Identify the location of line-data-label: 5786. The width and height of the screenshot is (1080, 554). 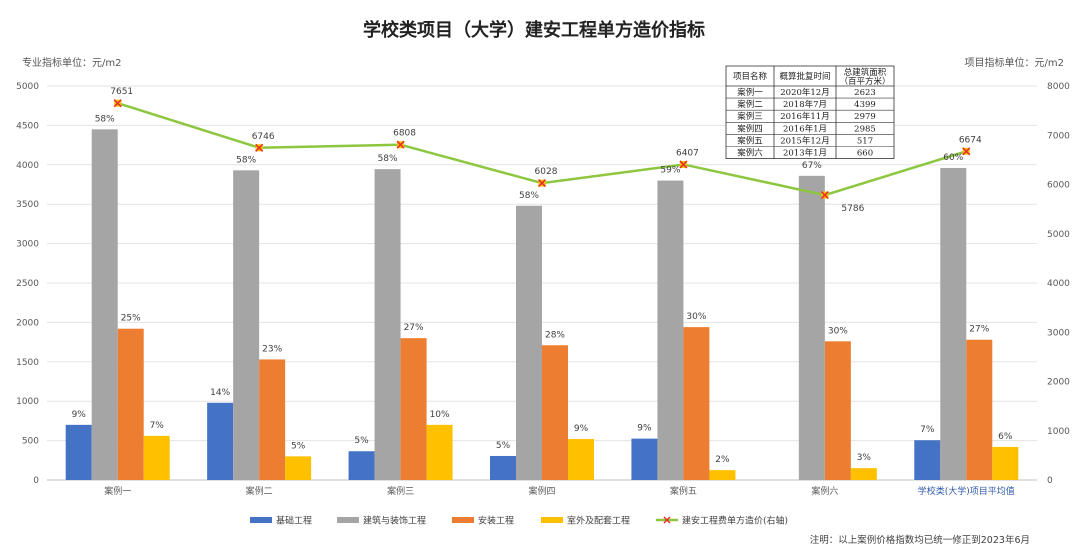
(852, 209).